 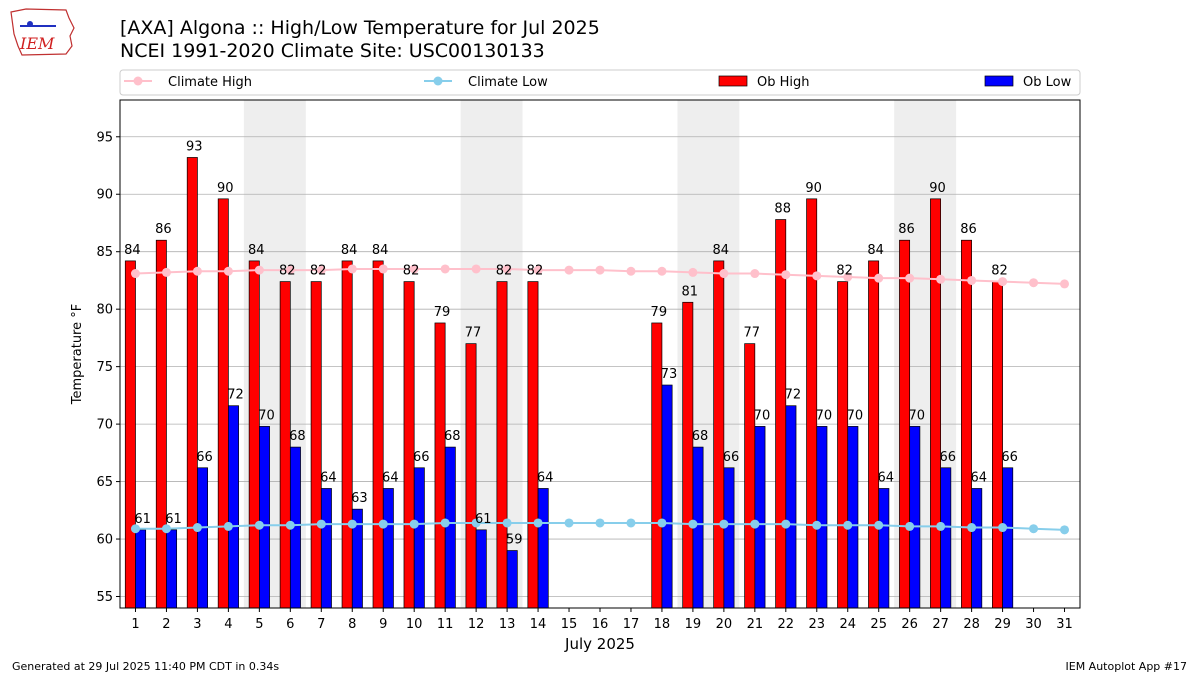 I want to click on app-credit: IEM Autoplot App #17, so click(x=1126, y=666).